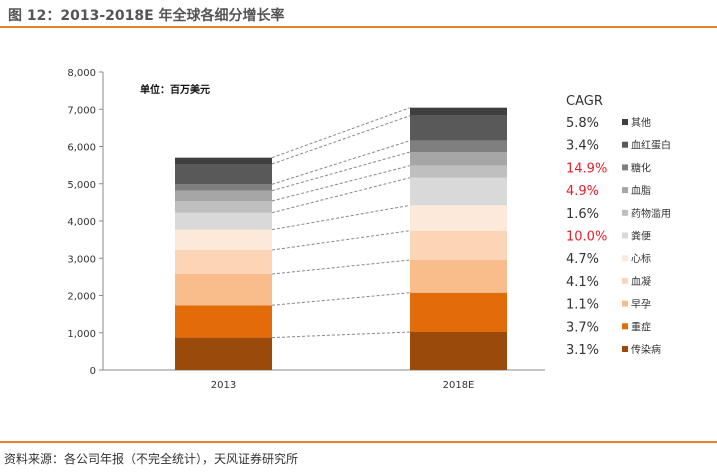 The height and width of the screenshot is (474, 717). What do you see at coordinates (582, 350) in the screenshot?
I see `legend-cagr: 3.1%` at bounding box center [582, 350].